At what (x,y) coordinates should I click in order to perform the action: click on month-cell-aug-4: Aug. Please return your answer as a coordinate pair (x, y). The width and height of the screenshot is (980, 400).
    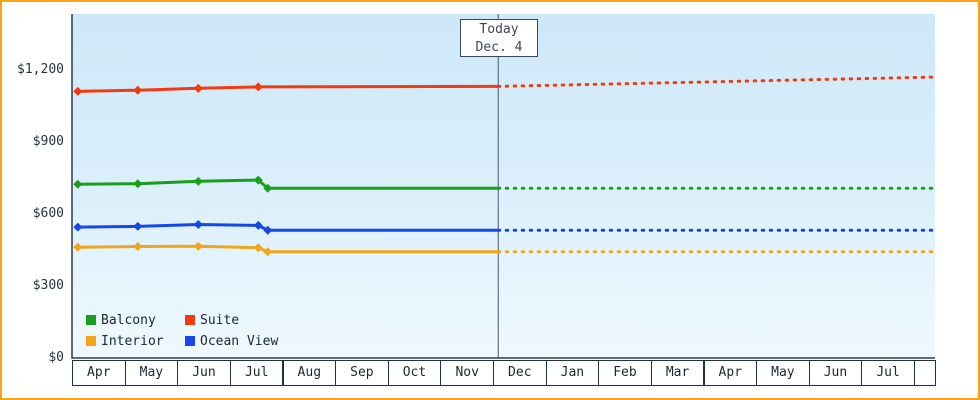
    Looking at the image, I should click on (309, 373).